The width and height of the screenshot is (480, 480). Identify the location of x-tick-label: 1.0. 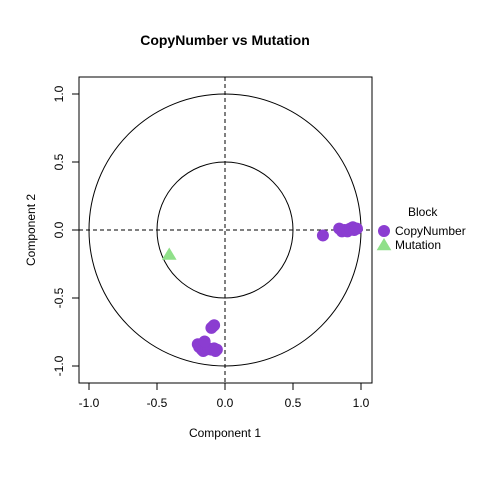
(361, 403).